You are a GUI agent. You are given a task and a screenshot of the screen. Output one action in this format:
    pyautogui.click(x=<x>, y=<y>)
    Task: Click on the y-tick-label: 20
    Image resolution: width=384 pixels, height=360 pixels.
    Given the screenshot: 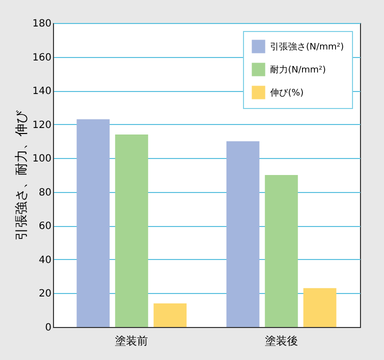 What is the action you would take?
    pyautogui.click(x=45, y=294)
    